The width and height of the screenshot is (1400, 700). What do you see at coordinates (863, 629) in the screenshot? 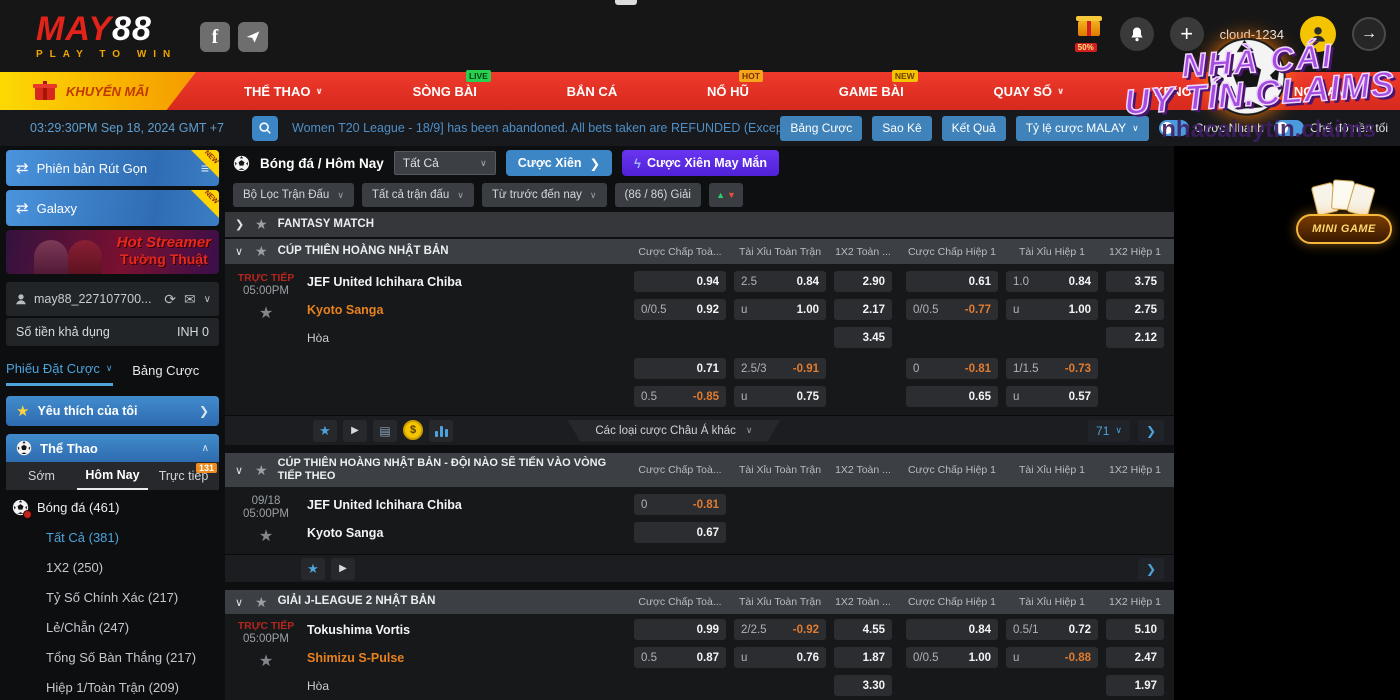
I see `odds-cell: 4.55` at bounding box center [863, 629].